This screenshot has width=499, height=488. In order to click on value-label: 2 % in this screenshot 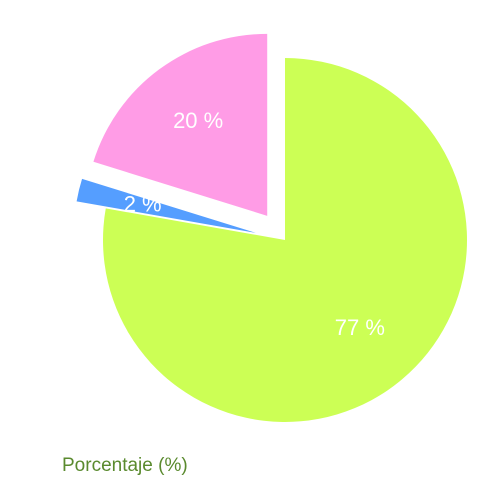, I will do `click(143, 203)`.